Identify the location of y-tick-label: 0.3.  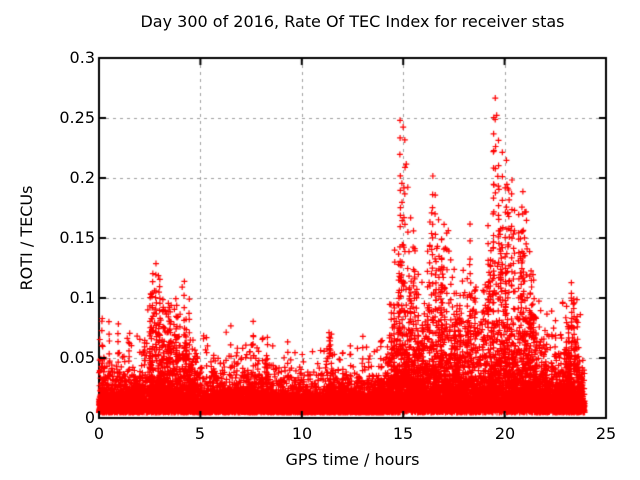
(82, 57).